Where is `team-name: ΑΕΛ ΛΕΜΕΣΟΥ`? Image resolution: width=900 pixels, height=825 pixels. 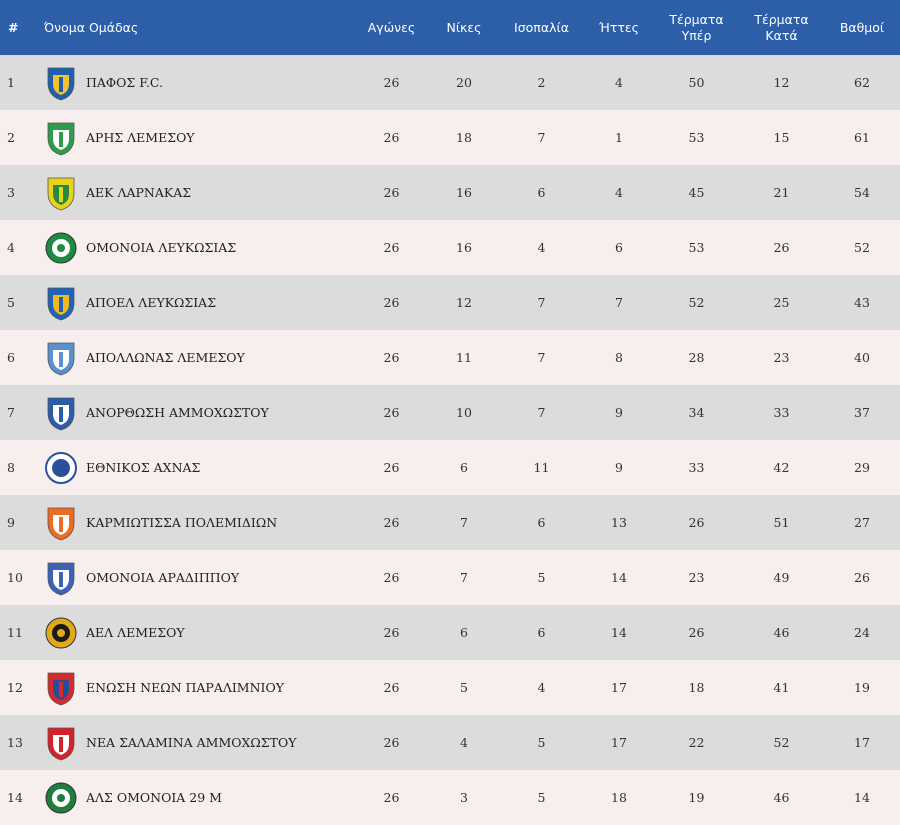 team-name: ΑΕΛ ΛΕΜΕΣΟΥ is located at coordinates (135, 632).